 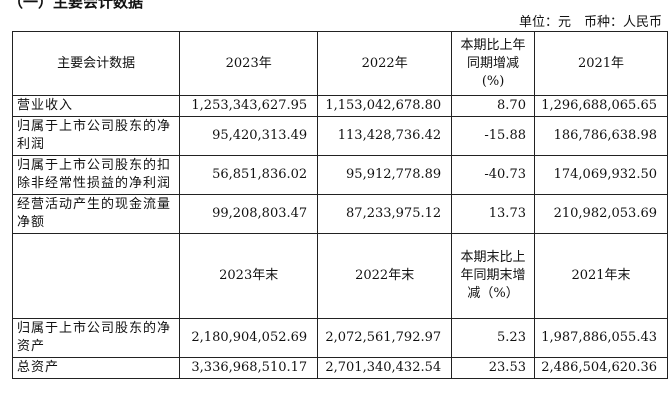 I want to click on value-cell: 113,428,736.42, so click(x=385, y=136).